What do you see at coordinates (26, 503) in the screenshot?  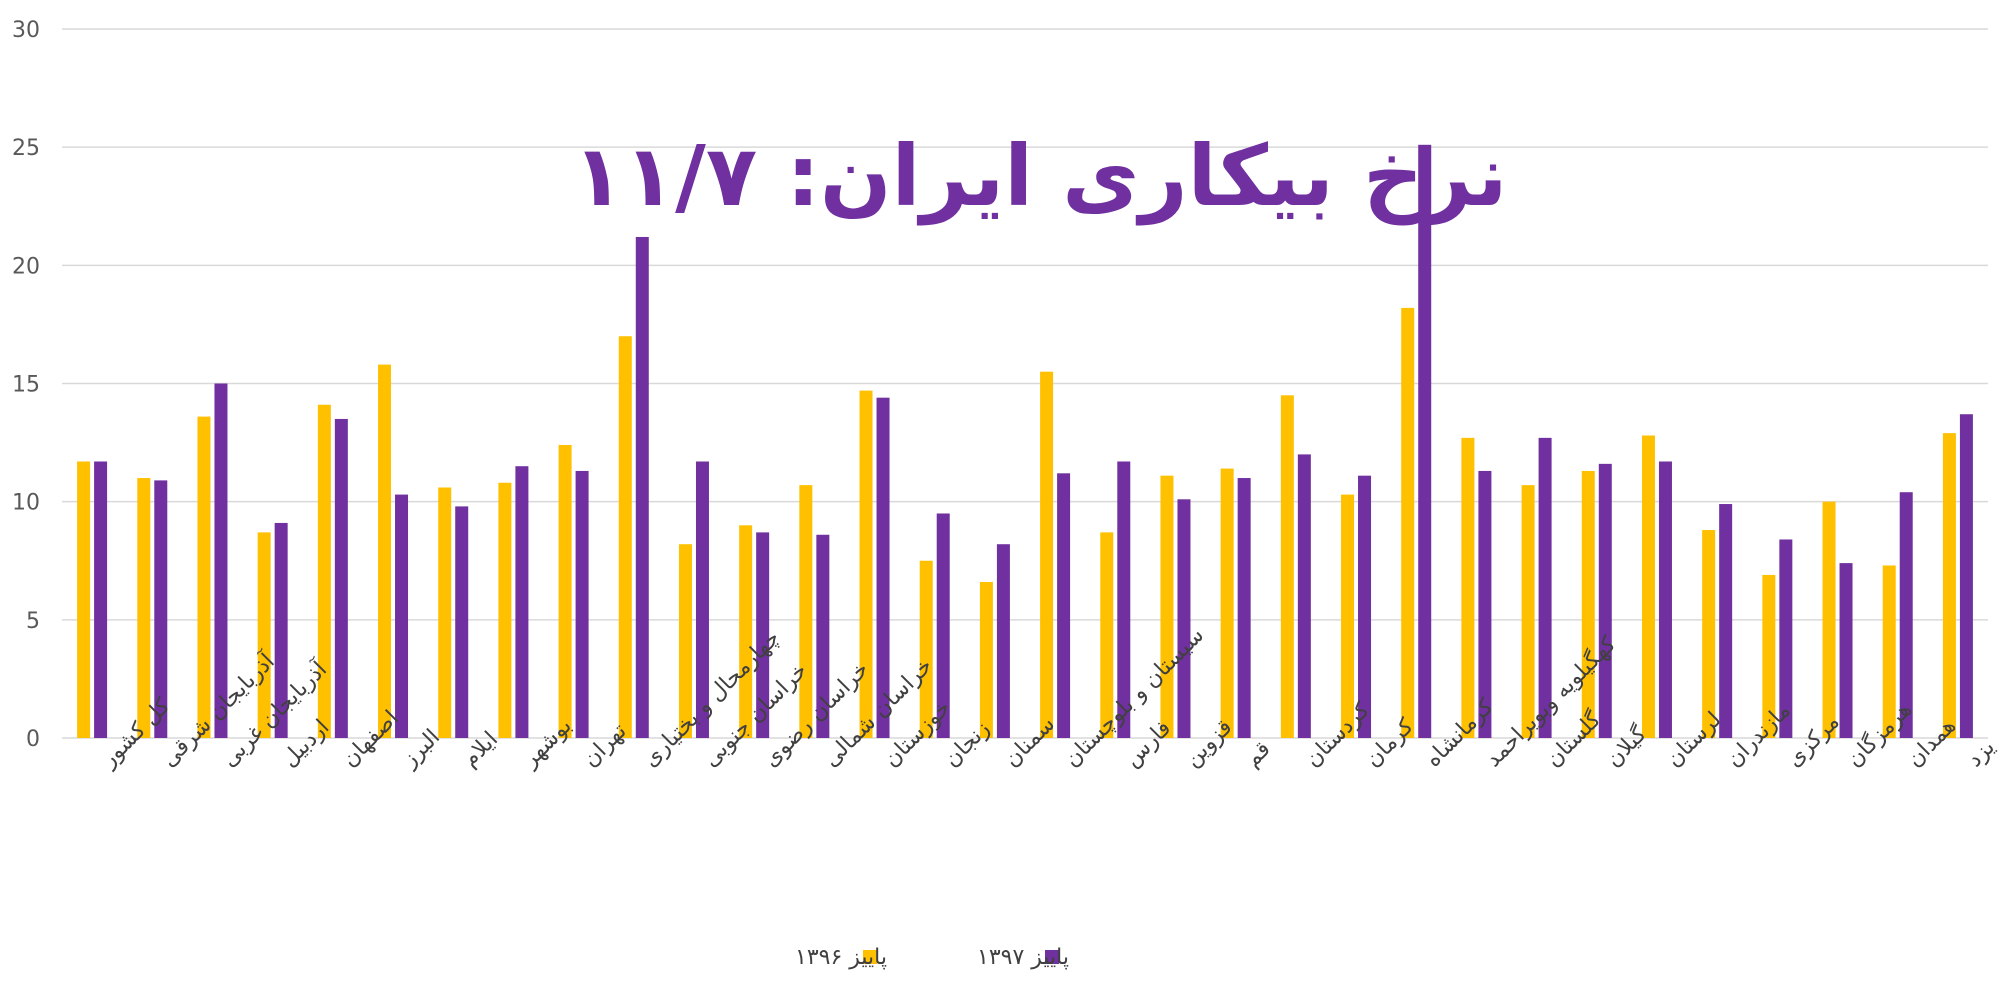 I see `y-tick-label: 10` at bounding box center [26, 503].